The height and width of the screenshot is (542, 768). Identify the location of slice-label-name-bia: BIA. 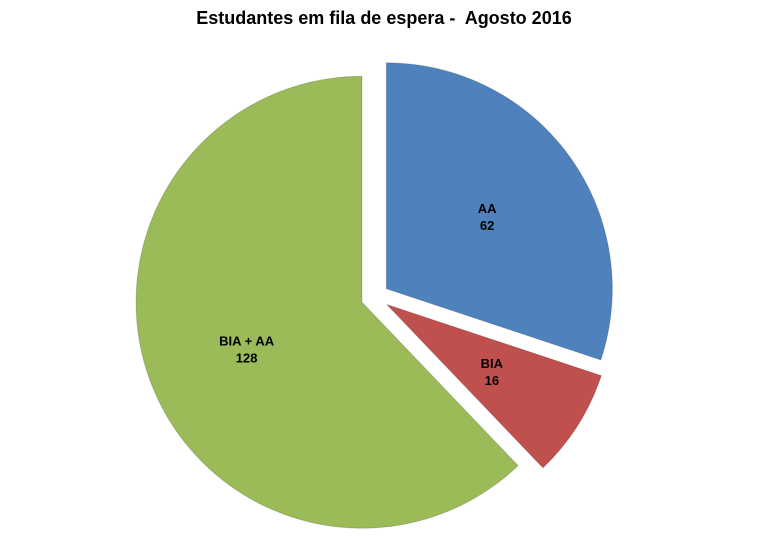
(492, 363).